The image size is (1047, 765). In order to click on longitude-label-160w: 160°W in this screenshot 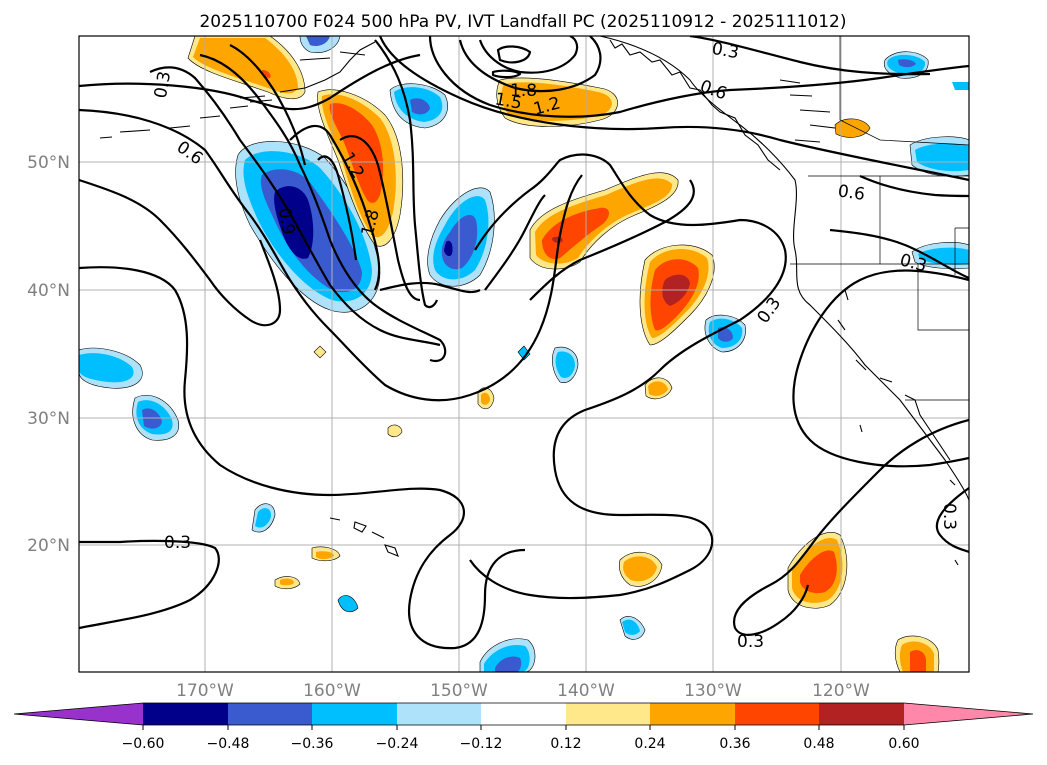, I will do `click(332, 691)`.